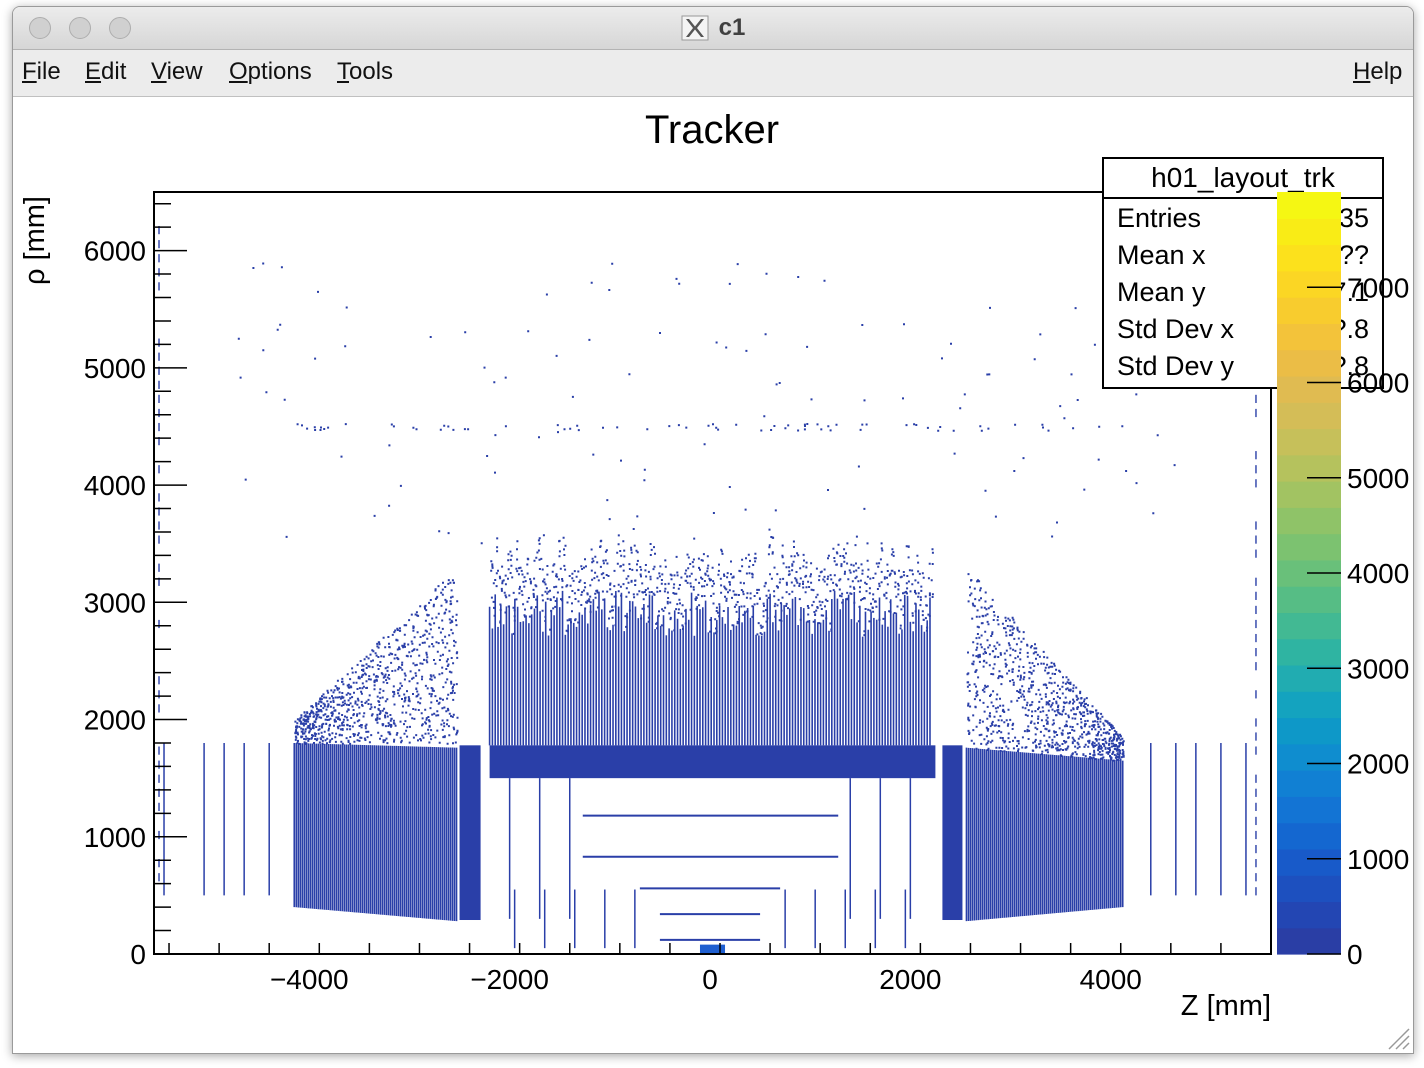 The height and width of the screenshot is (1068, 1424). I want to click on palette-tick-label: 3000, so click(1378, 668).